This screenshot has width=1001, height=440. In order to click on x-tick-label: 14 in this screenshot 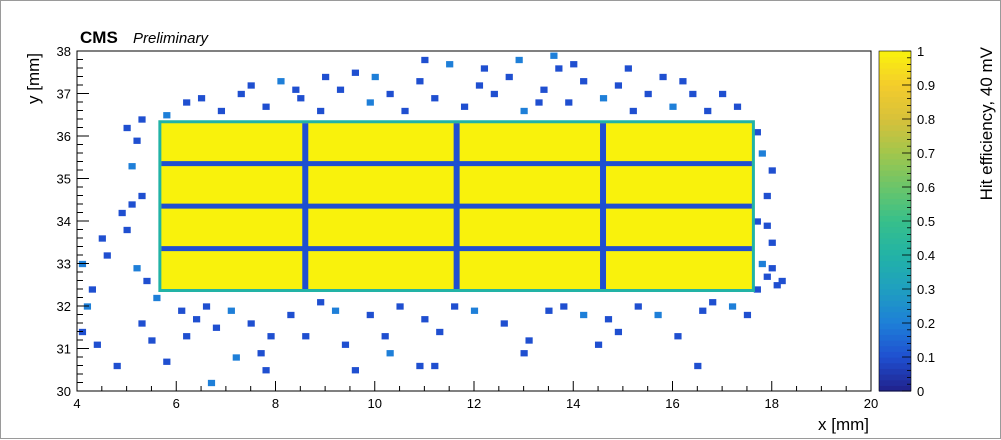, I will do `click(573, 403)`.